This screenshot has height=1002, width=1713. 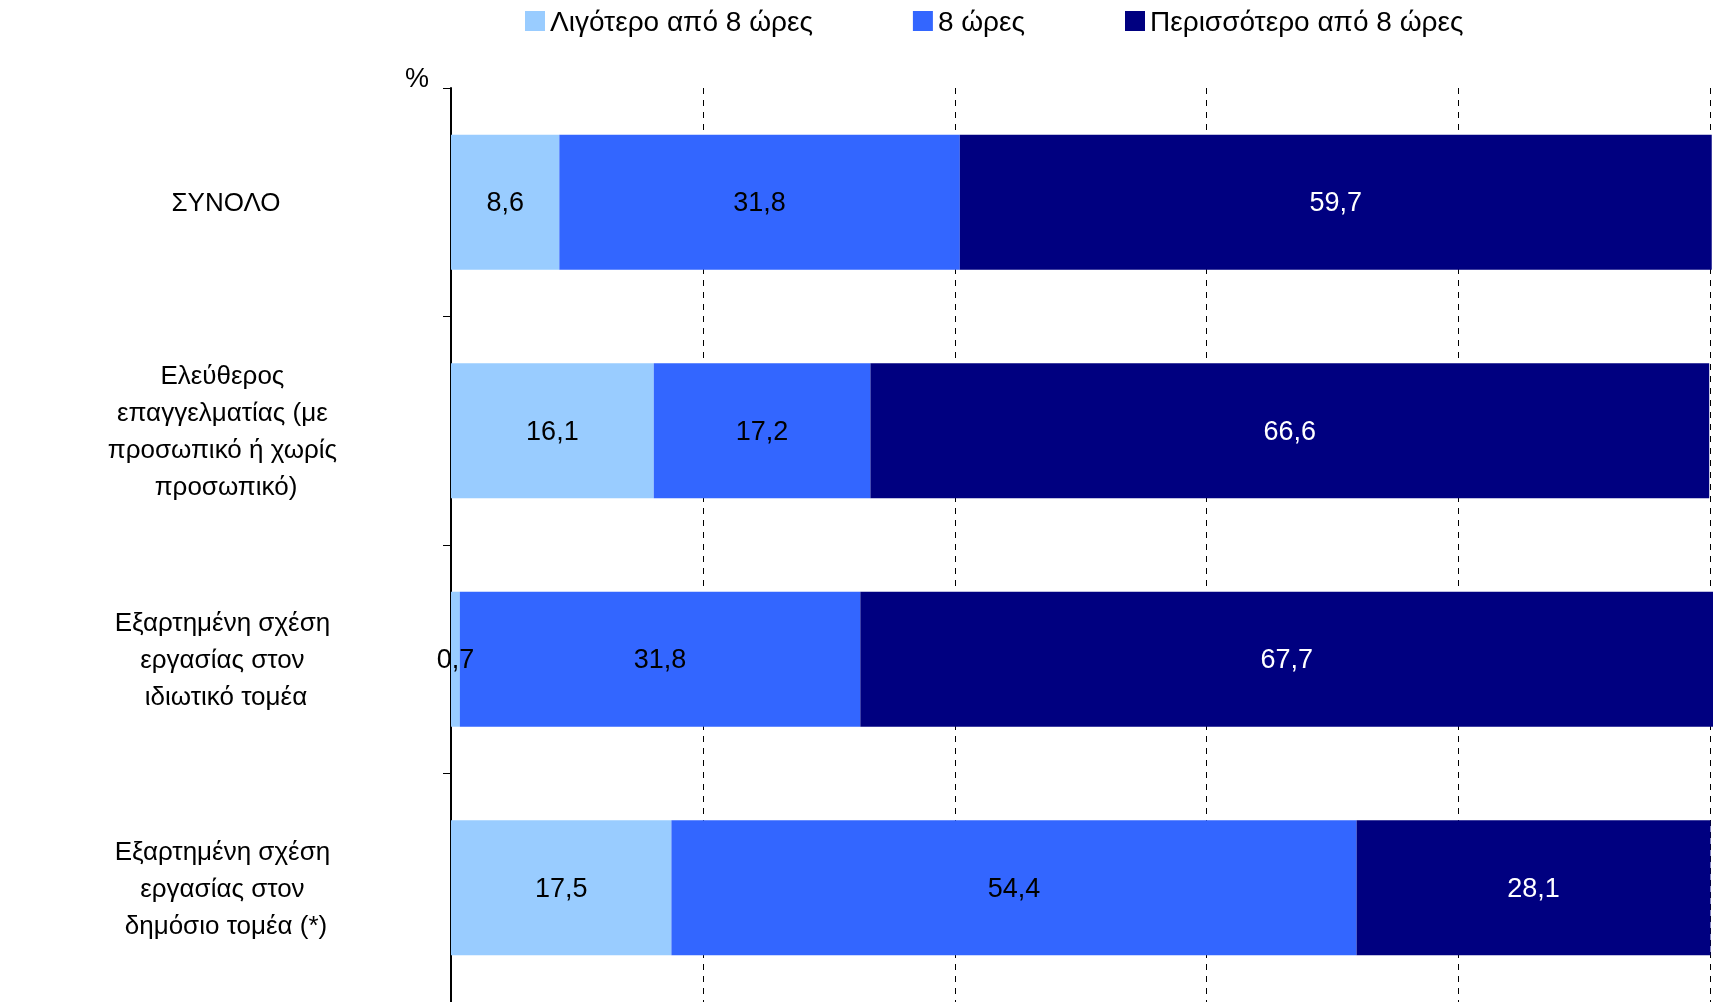 I want to click on data-label: 28,1, so click(x=1533, y=887).